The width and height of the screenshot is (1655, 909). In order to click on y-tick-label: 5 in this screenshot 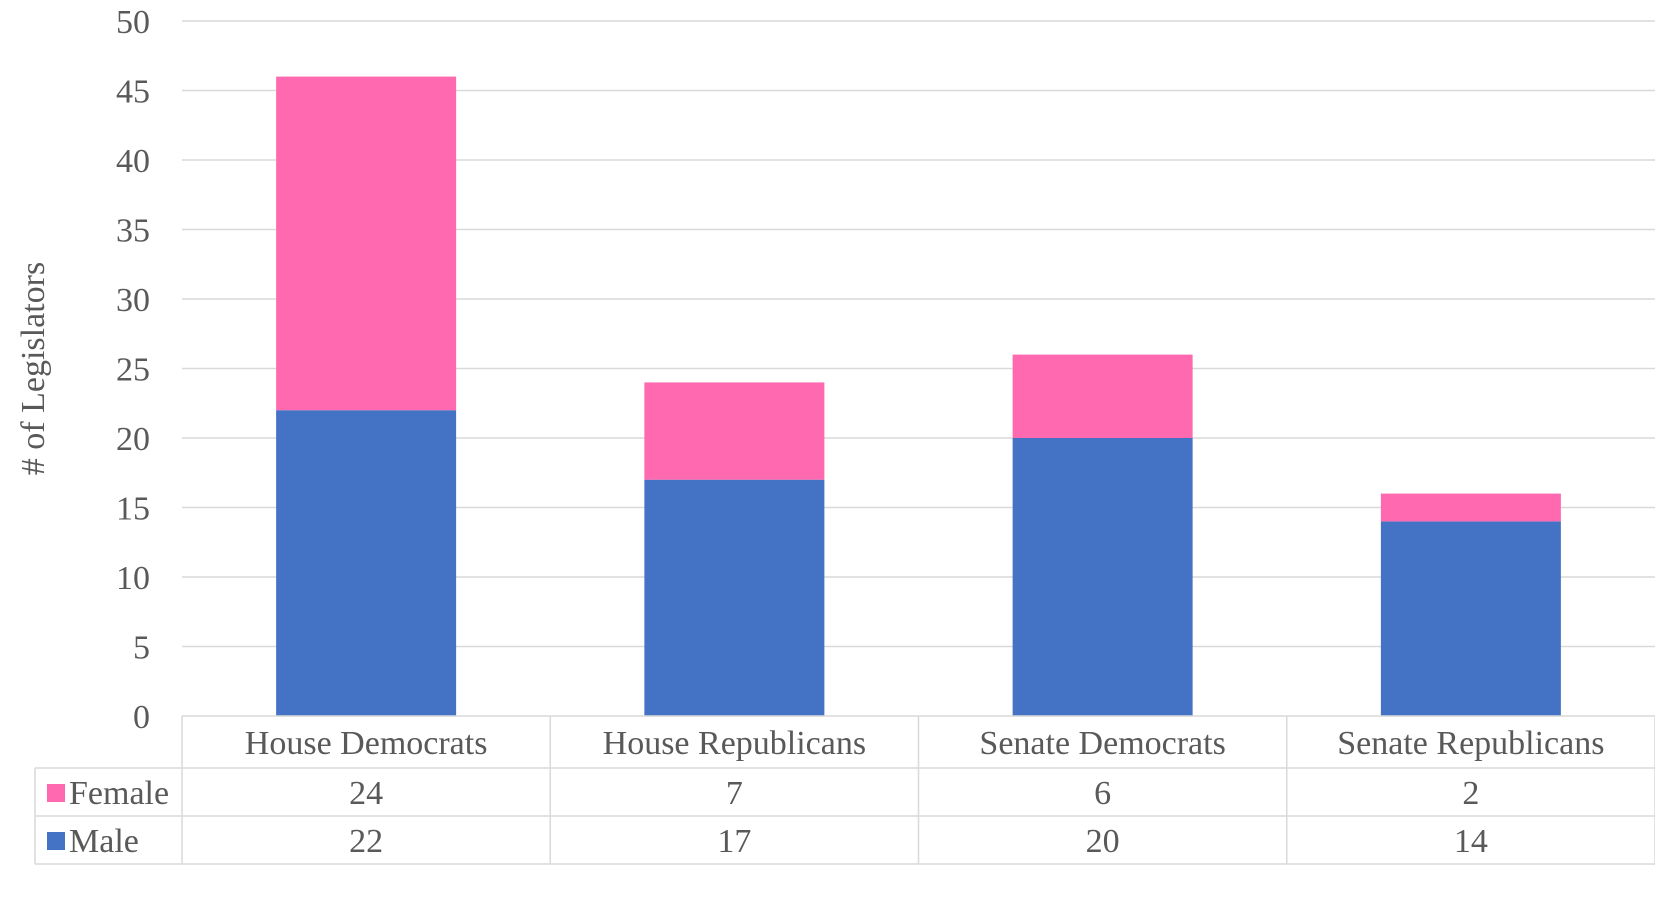, I will do `click(141, 648)`.